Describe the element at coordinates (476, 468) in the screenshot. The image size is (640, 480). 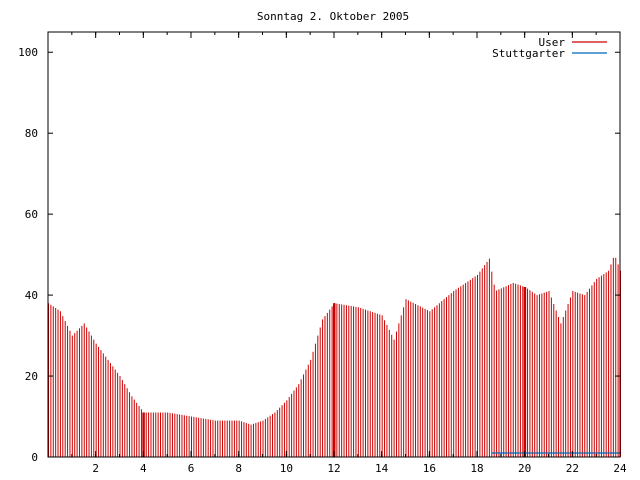
I see `x-tick-label: 18` at that location.